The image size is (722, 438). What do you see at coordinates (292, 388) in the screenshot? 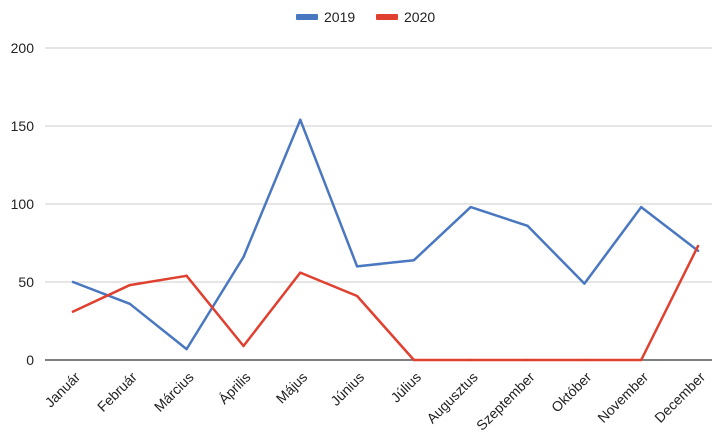
I see `x-tick-label: Május` at bounding box center [292, 388].